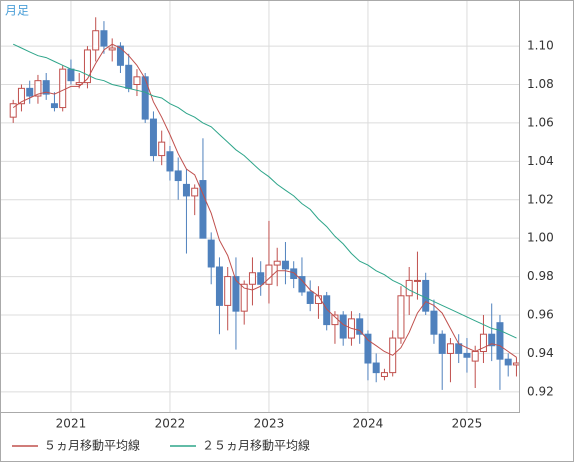 This screenshot has height=462, width=574. I want to click on y-tick-label: 1.10, so click(540, 46).